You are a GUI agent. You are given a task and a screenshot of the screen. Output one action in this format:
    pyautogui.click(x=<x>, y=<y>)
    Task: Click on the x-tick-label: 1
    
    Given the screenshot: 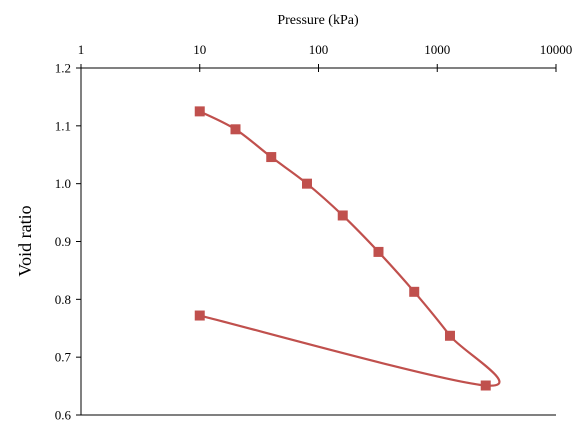 What is the action you would take?
    pyautogui.click(x=81, y=49)
    